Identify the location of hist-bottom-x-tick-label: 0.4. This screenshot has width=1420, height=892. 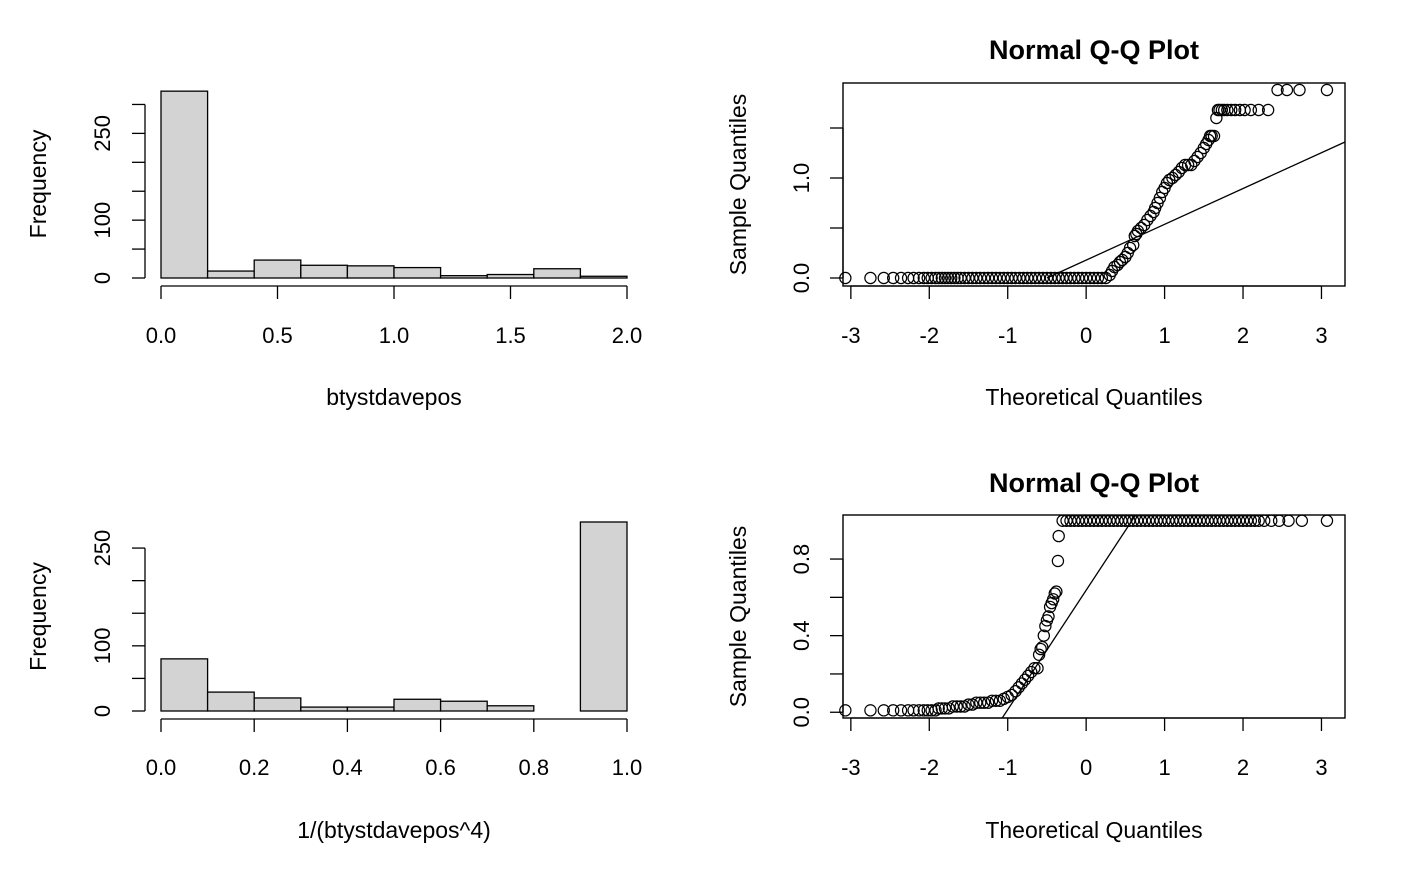
(347, 767).